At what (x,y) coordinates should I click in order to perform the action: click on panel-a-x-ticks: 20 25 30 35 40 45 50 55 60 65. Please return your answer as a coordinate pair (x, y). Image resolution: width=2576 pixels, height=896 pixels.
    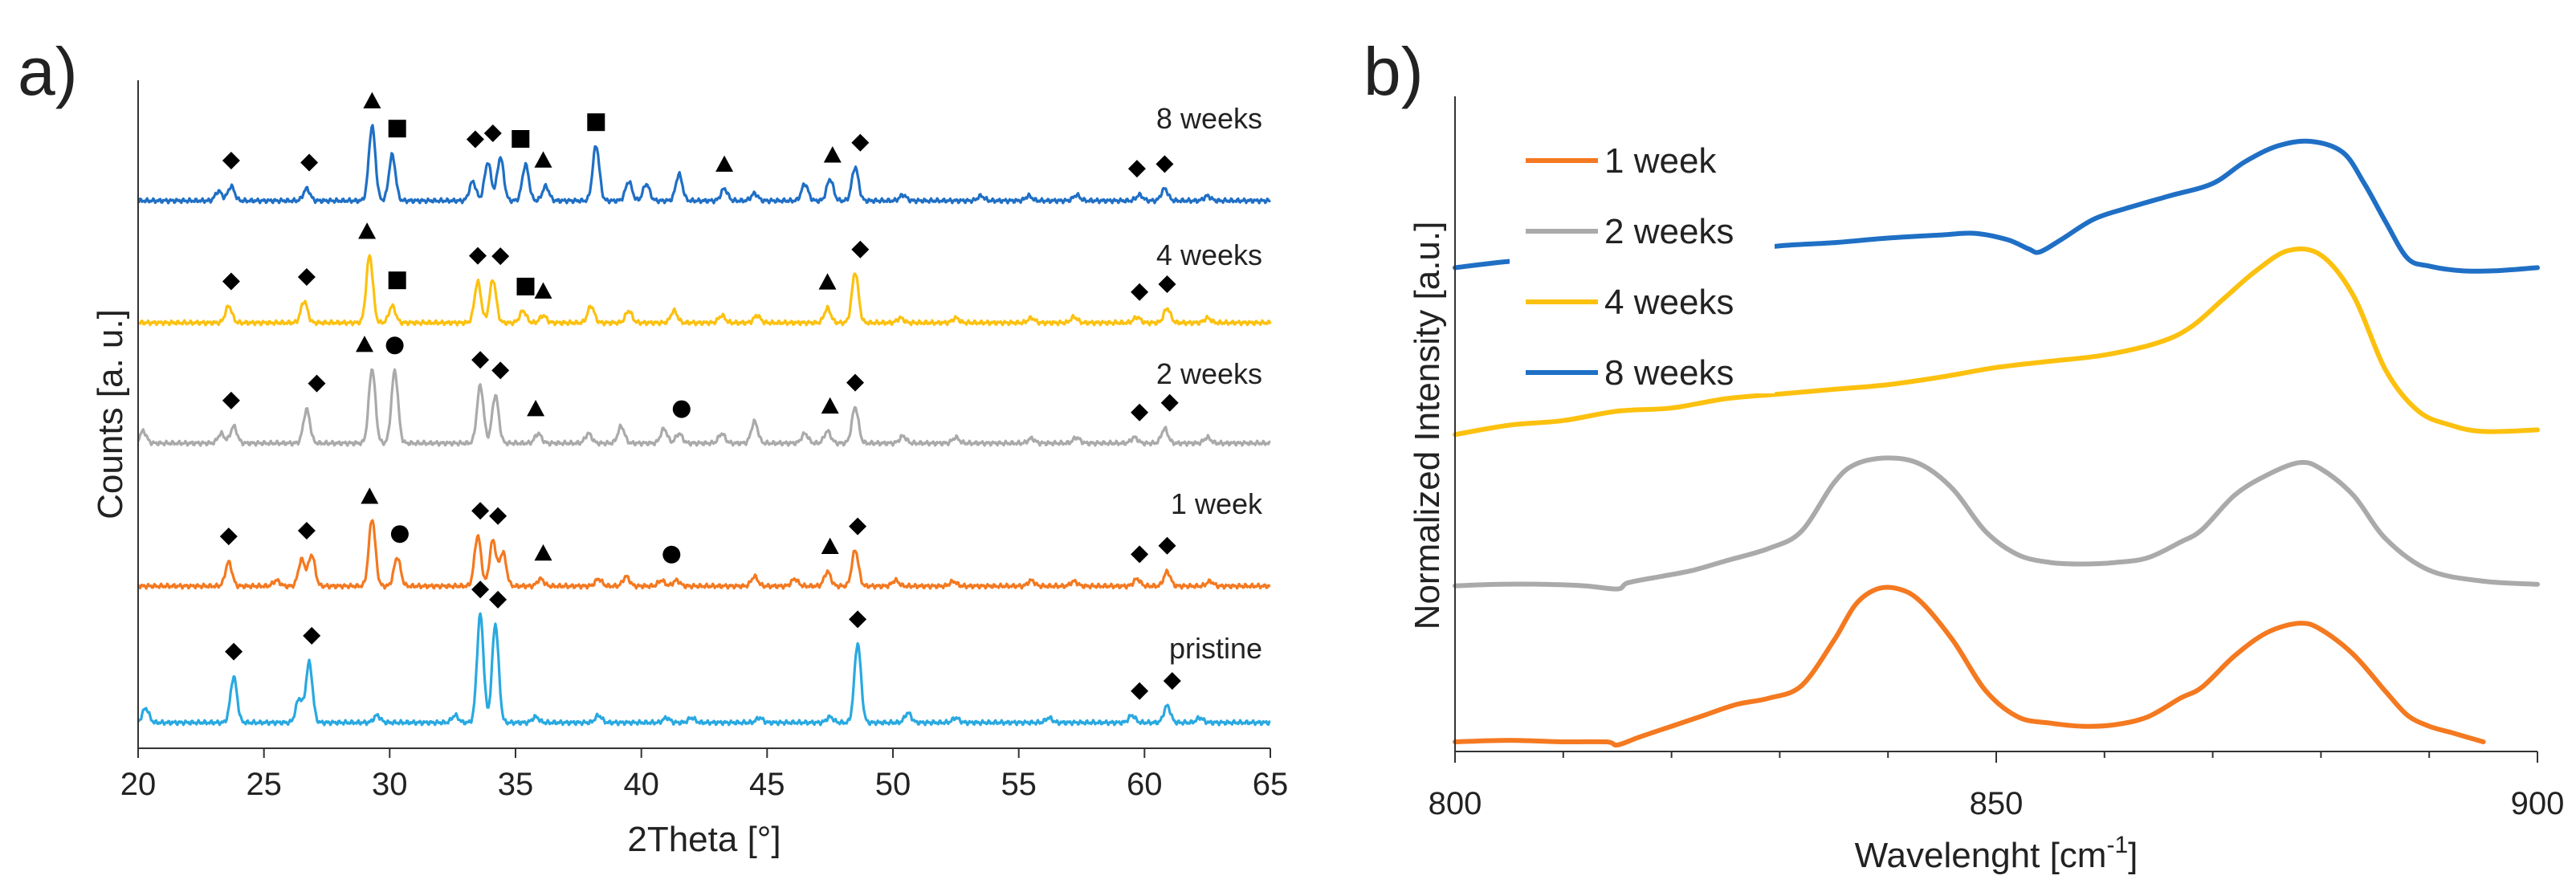
    Looking at the image, I should click on (704, 775).